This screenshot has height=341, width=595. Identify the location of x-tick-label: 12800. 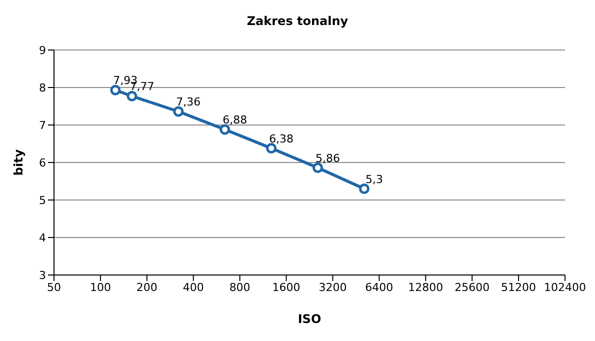
(426, 287).